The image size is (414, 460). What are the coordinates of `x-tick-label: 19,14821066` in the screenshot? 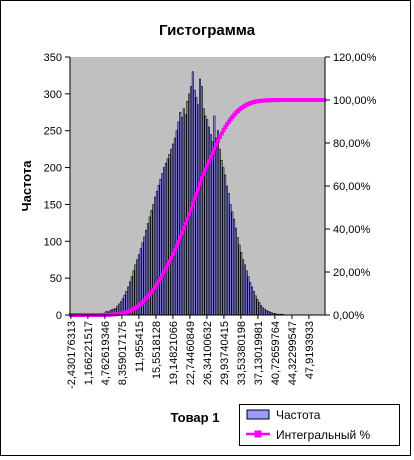 It's located at (174, 353).